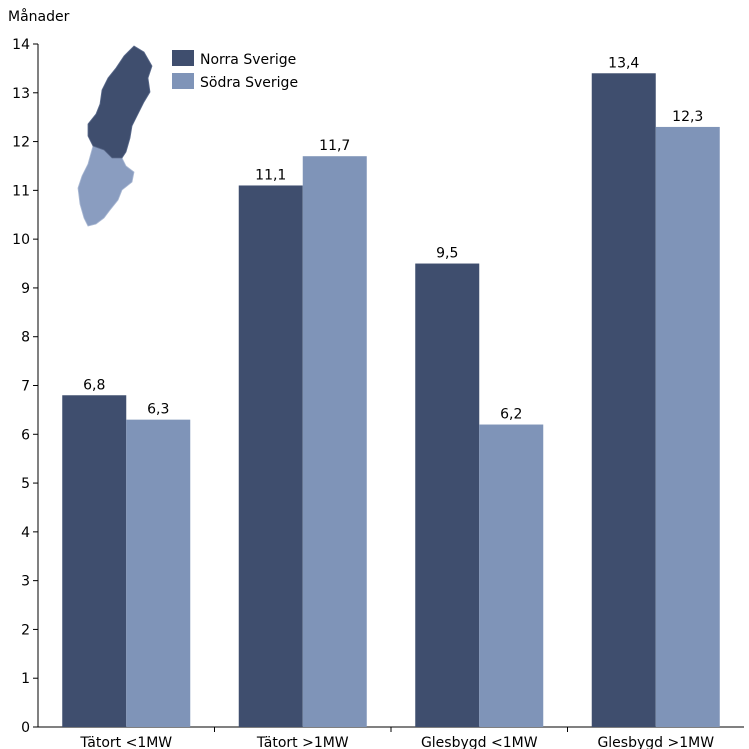 This screenshot has height=749, width=749. What do you see at coordinates (623, 63) in the screenshot?
I see `data-label: 13,4` at bounding box center [623, 63].